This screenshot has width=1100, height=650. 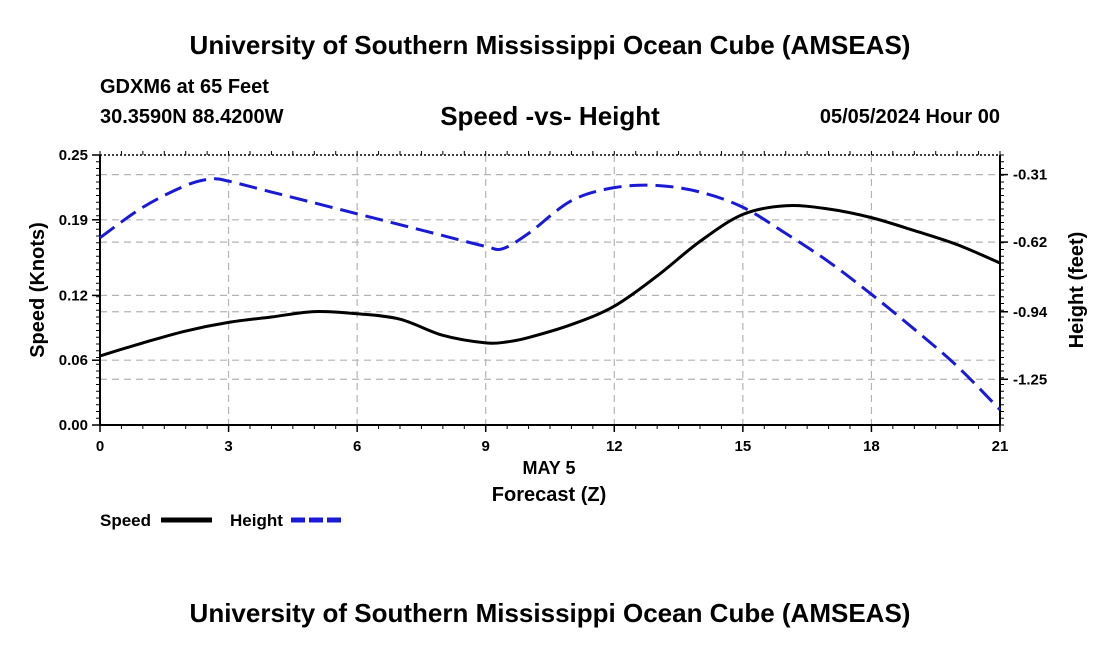 I want to click on y-right-tick-label: -0.94, so click(x=1030, y=312).